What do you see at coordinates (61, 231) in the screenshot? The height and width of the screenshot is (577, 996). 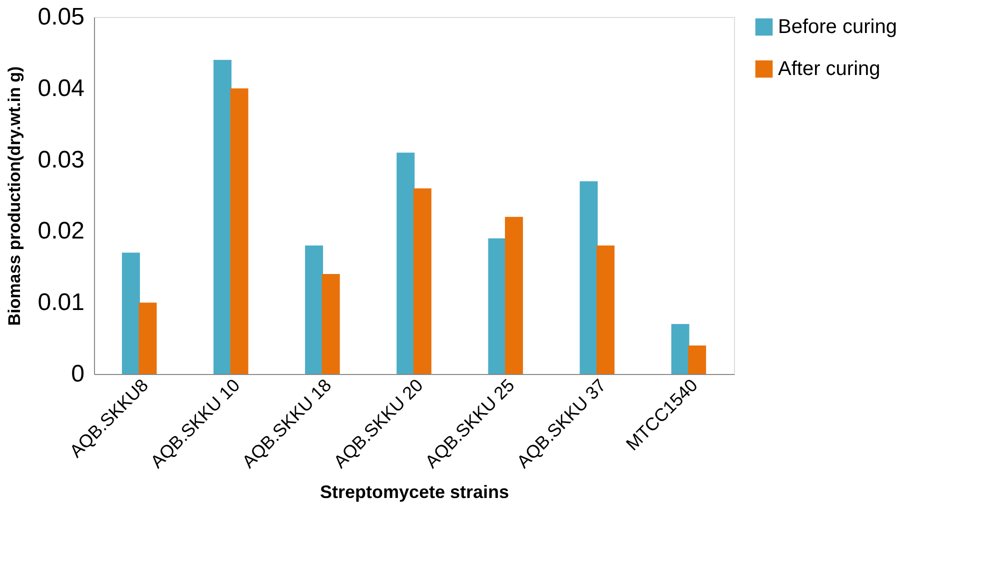 I see `y-tick-label: 0.02` at bounding box center [61, 231].